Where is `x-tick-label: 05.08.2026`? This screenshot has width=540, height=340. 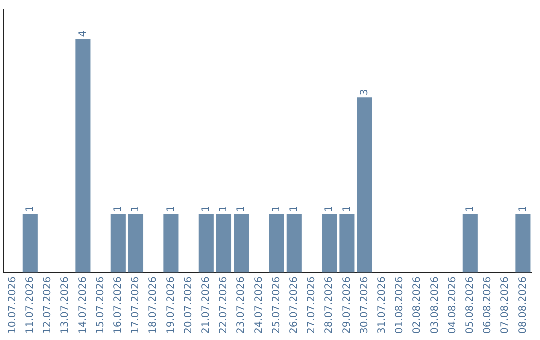
x-tick-label: 05.08.2026 is located at coordinates (470, 305).